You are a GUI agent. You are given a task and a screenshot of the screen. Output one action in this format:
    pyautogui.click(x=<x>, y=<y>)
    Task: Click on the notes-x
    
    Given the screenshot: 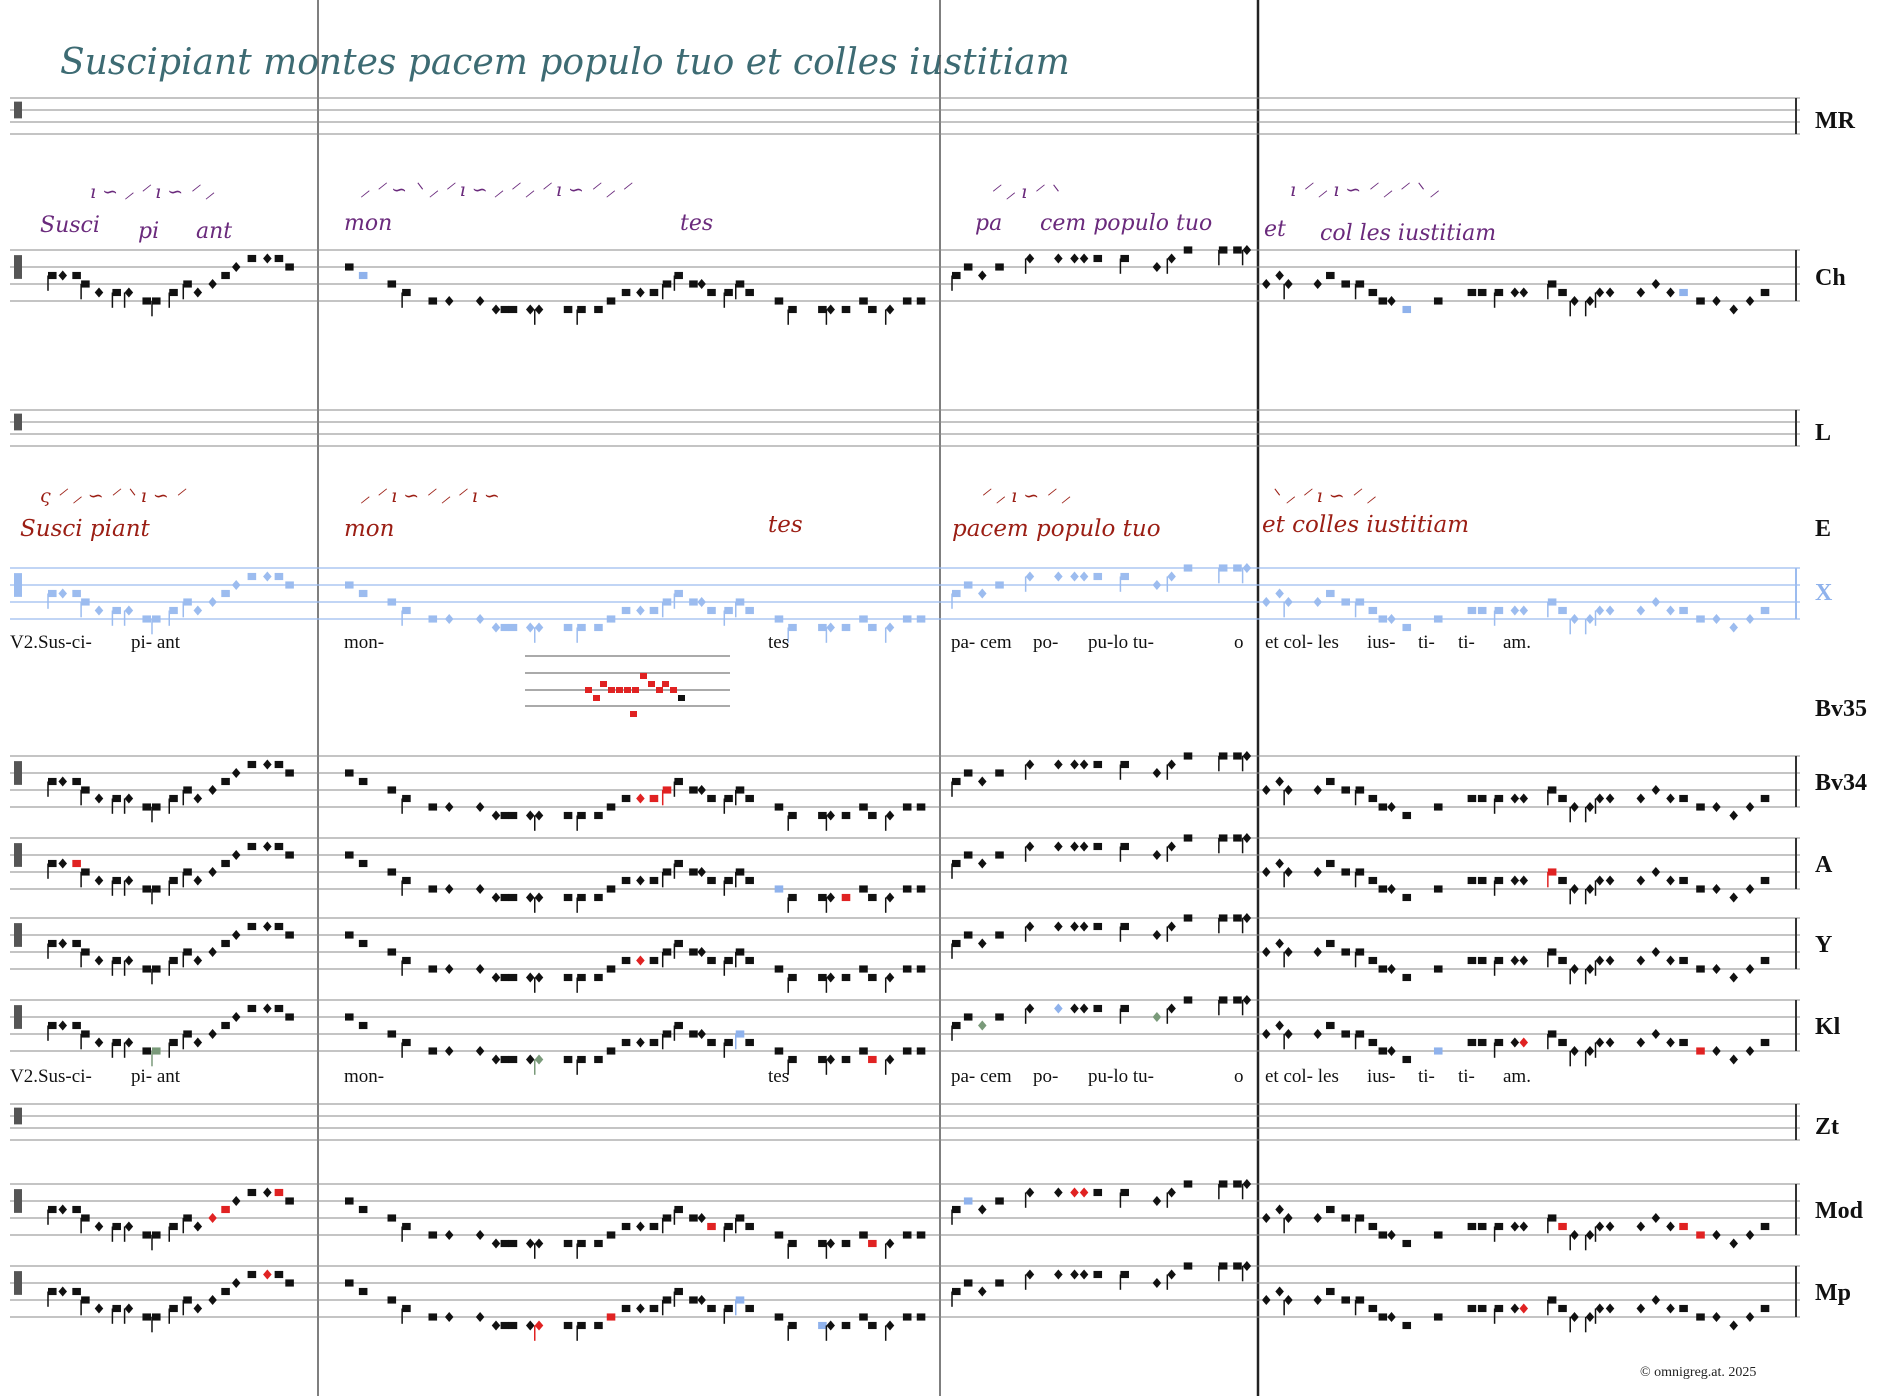 What is the action you would take?
    pyautogui.click(x=908, y=603)
    